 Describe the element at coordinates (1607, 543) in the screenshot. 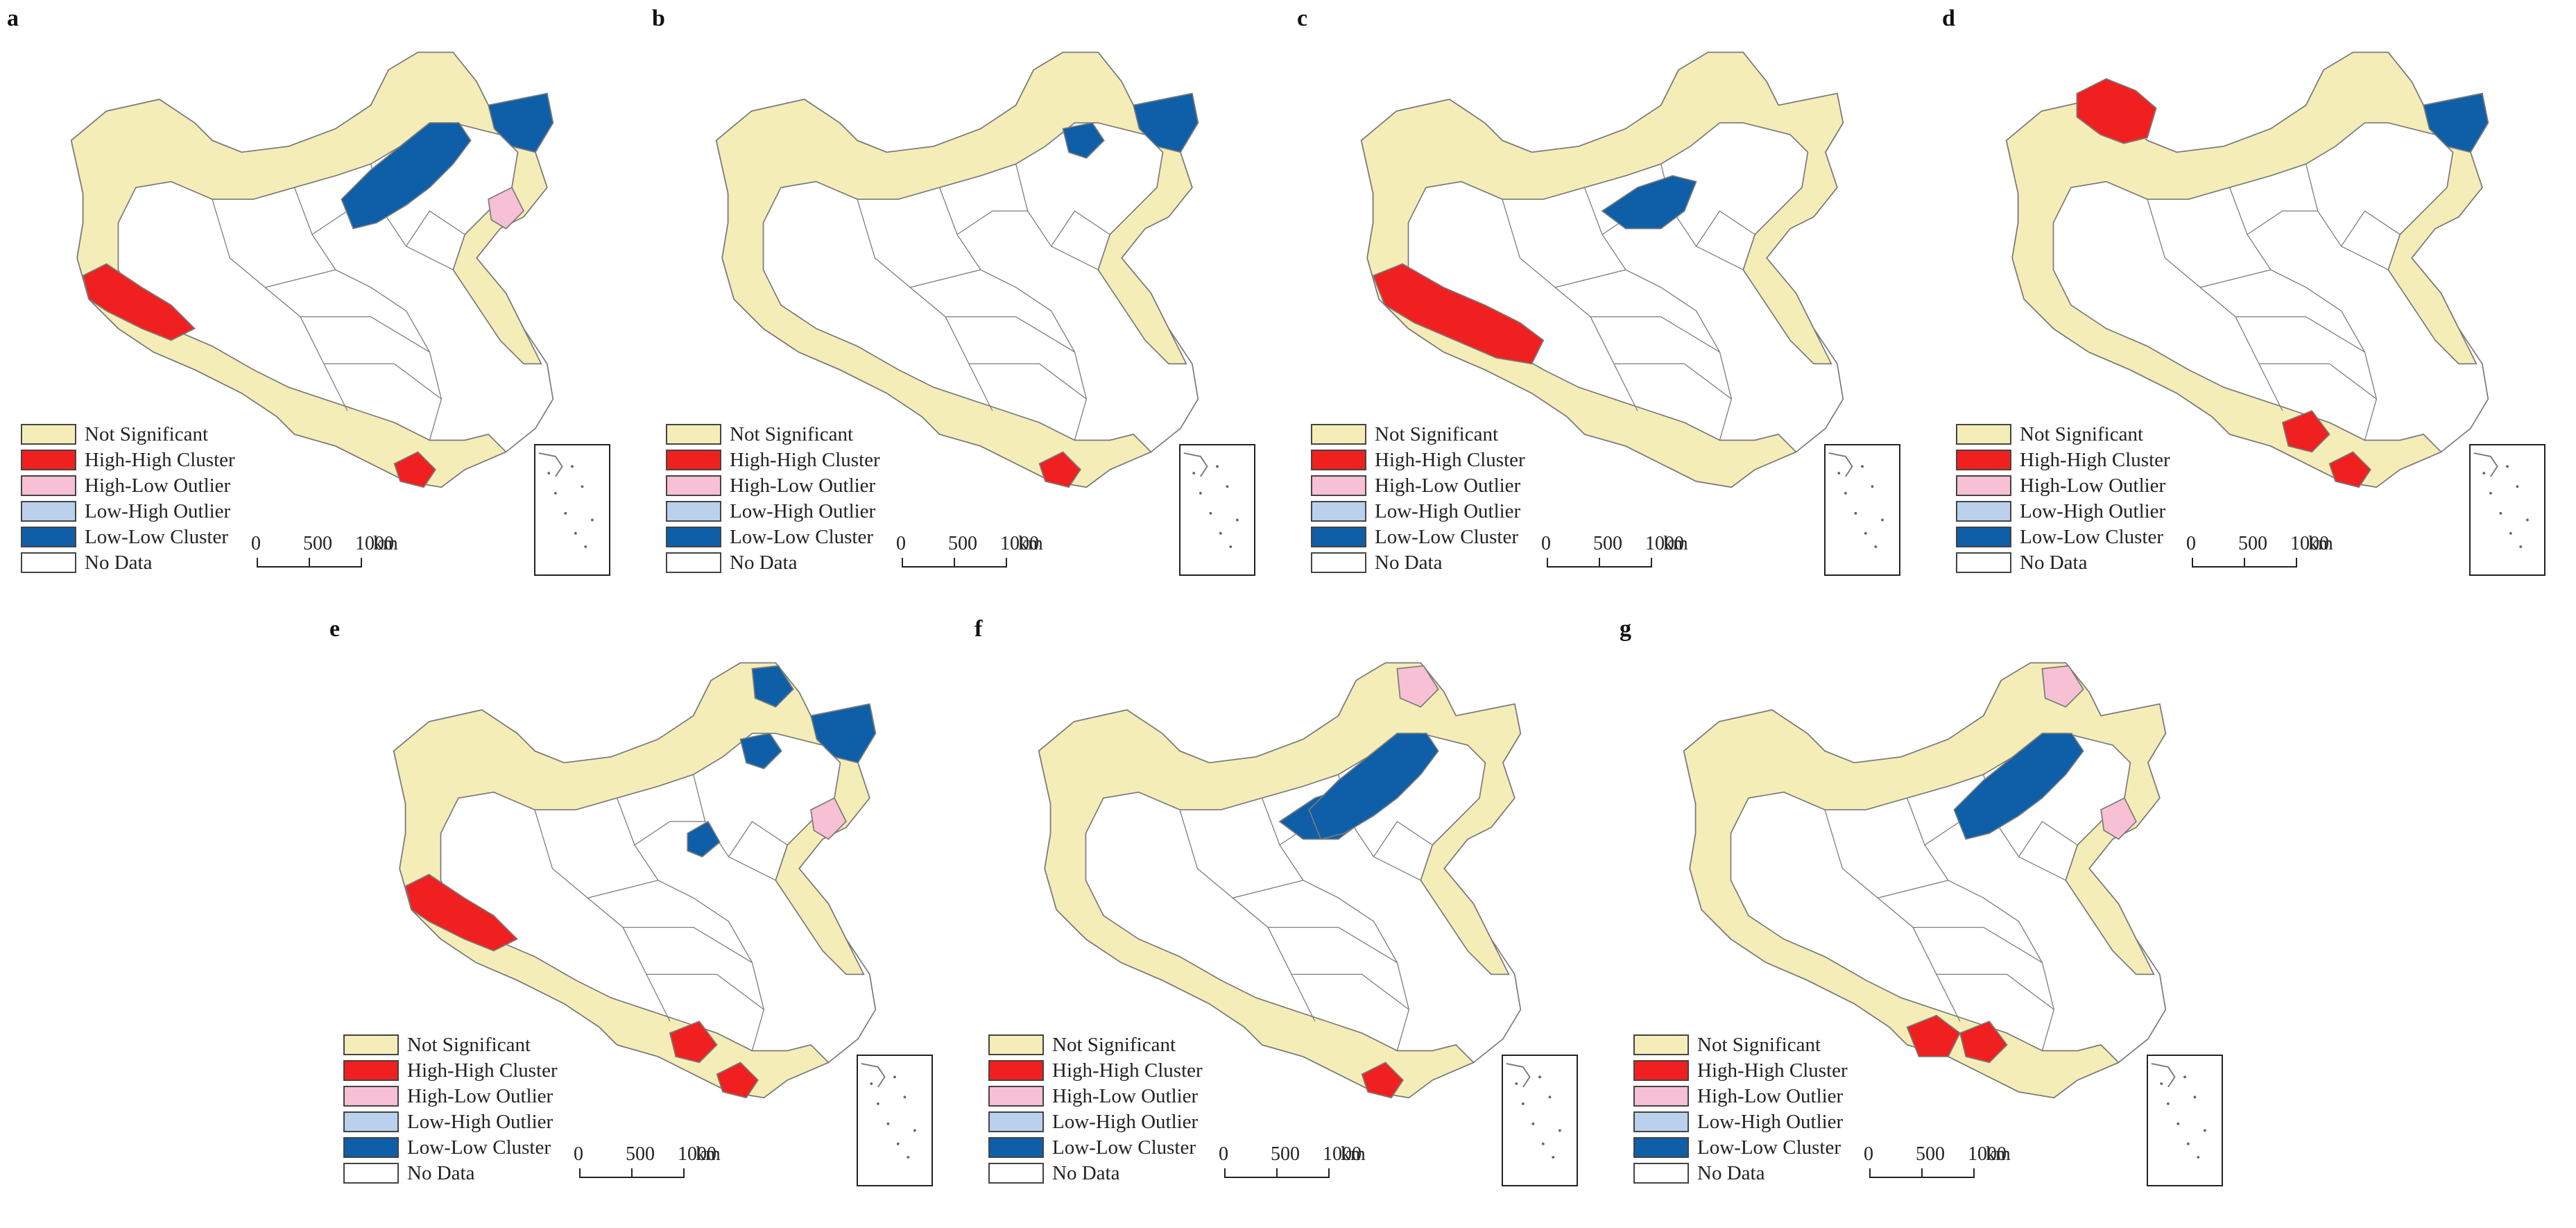

I see `scale-tick-label: 500` at that location.